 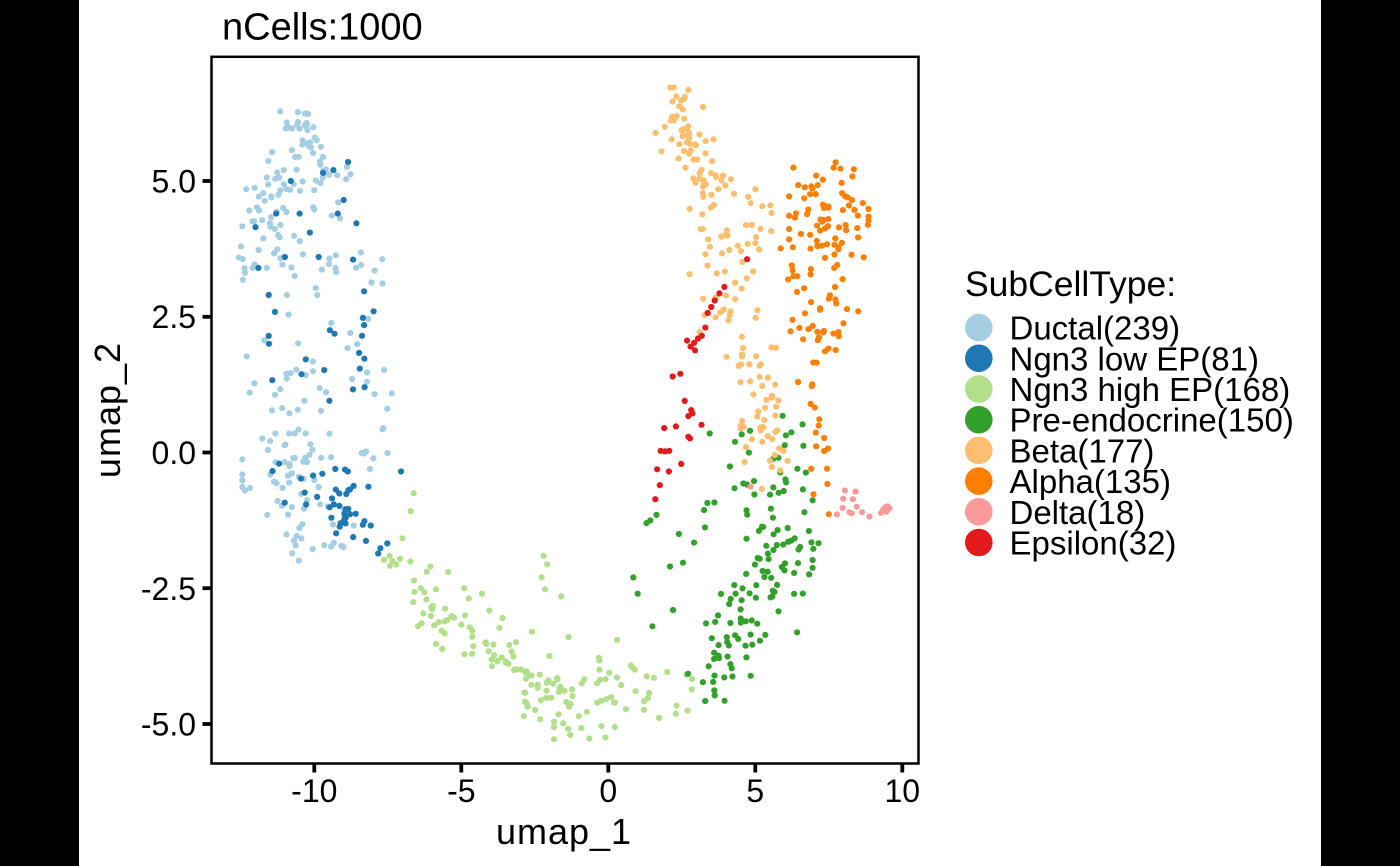 I want to click on svg-text: Ngn3 low EP(81), so click(x=1134, y=358).